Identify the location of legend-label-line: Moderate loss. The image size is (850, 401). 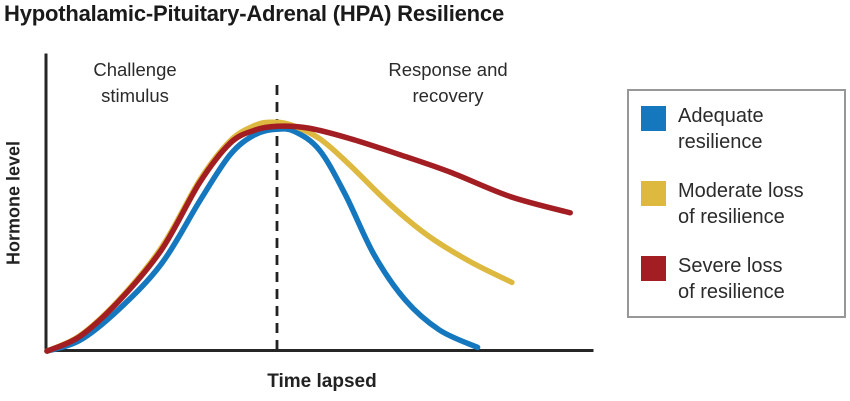
(741, 191).